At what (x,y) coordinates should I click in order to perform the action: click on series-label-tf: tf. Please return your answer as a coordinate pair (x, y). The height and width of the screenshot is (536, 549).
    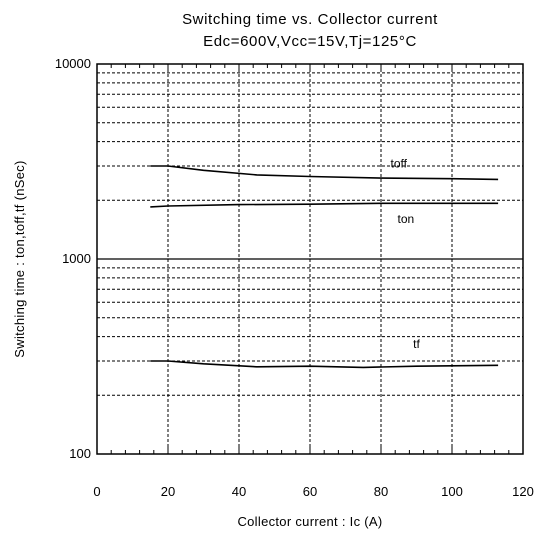
    Looking at the image, I should click on (416, 344).